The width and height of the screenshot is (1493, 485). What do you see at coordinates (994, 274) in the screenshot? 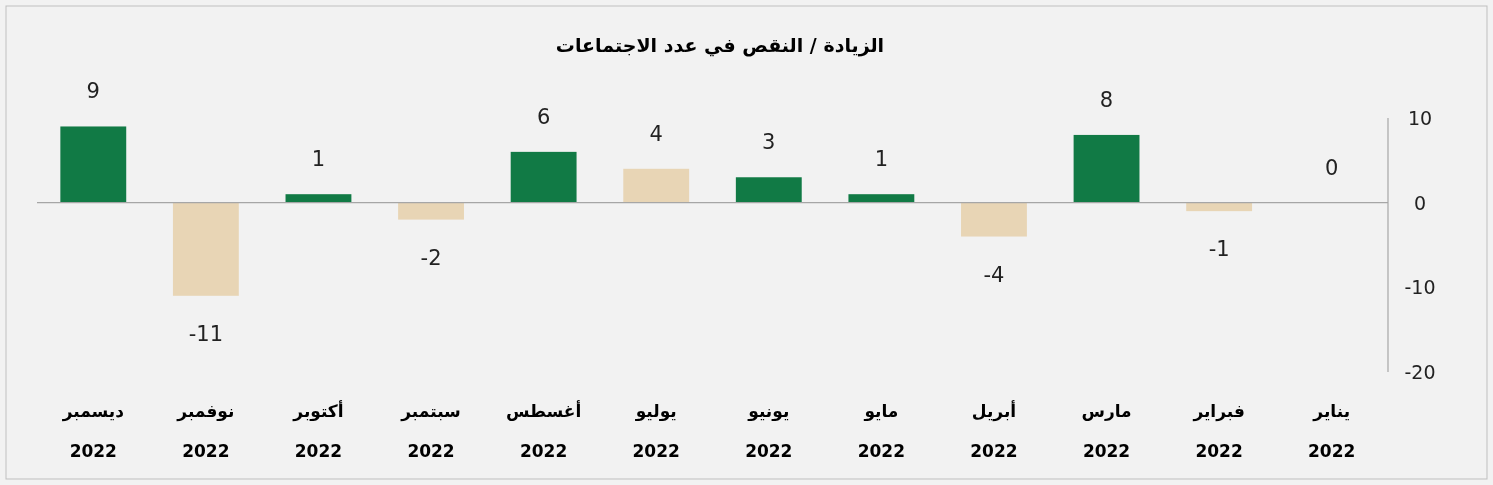
I see `data-label: -4` at bounding box center [994, 274].